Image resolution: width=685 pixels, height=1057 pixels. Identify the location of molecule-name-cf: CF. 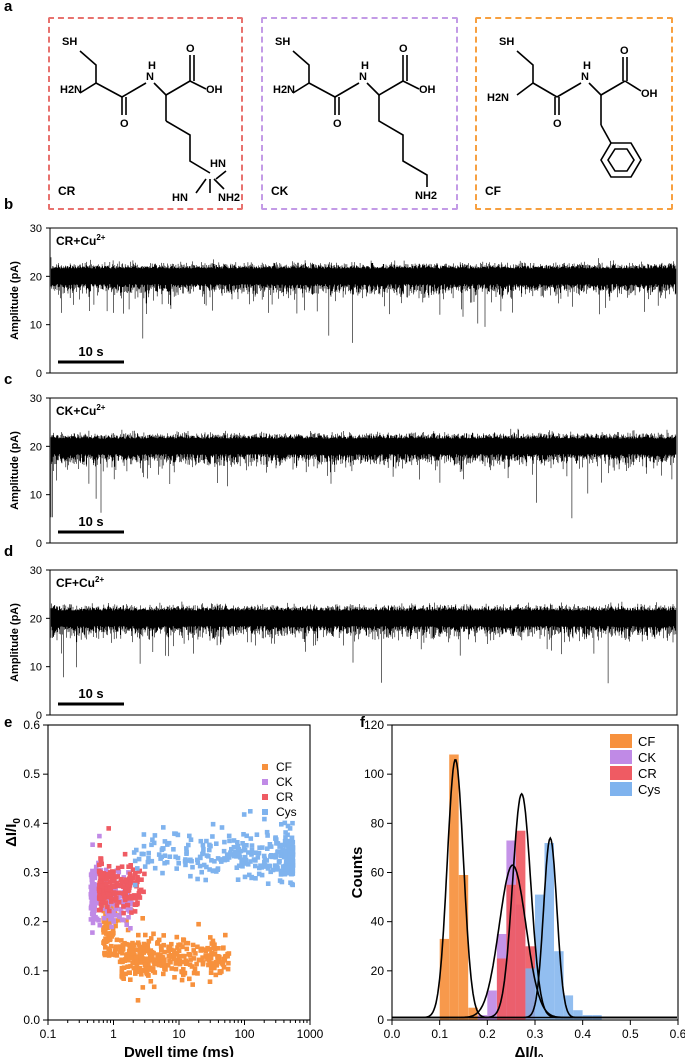
(493, 191).